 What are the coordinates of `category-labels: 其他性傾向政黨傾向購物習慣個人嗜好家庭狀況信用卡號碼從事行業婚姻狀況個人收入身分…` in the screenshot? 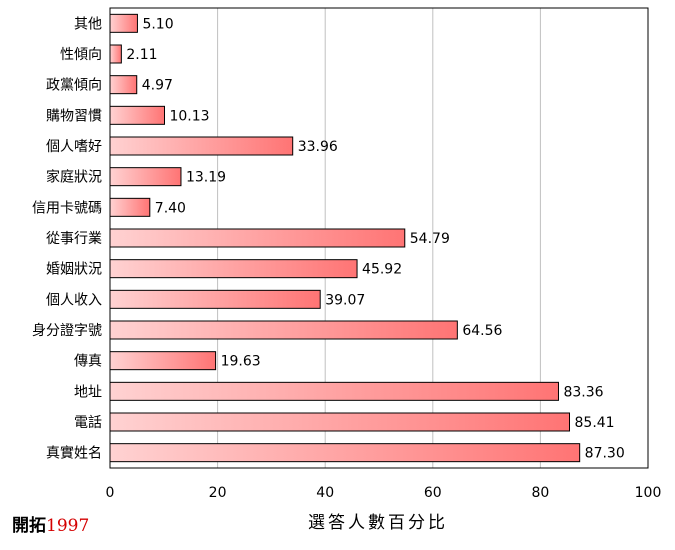 It's located at (67, 238).